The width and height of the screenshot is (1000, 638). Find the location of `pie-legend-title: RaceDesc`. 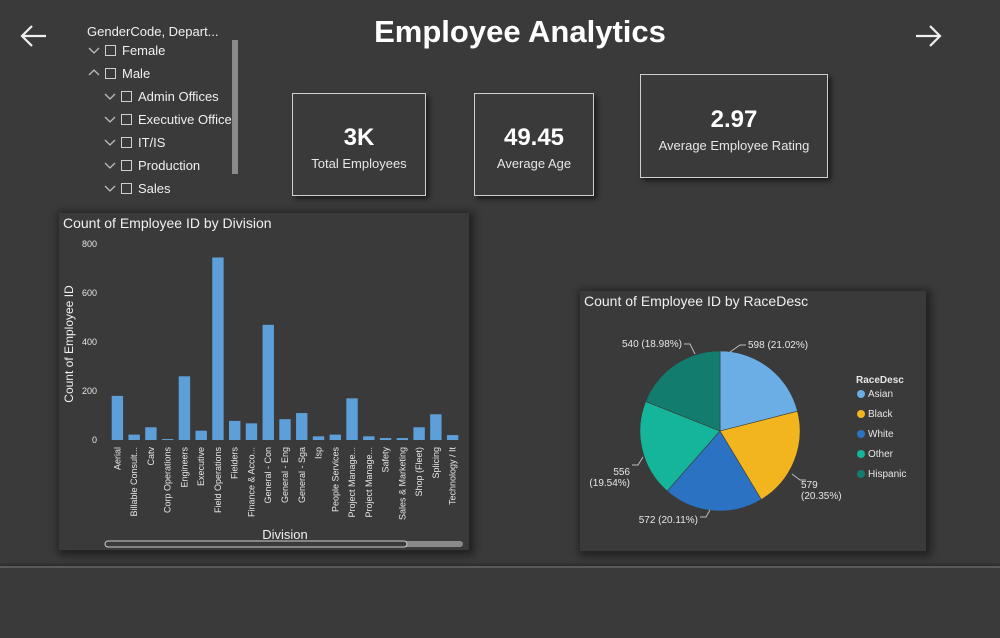

pie-legend-title: RaceDesc is located at coordinates (880, 380).